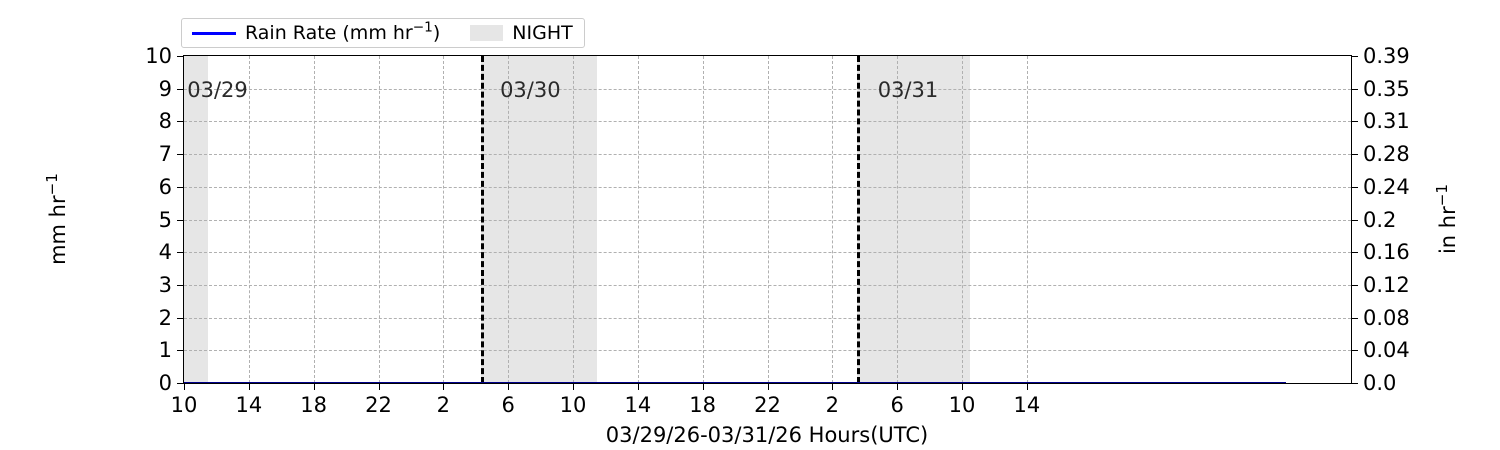 The width and height of the screenshot is (1500, 450). Describe the element at coordinates (1386, 284) in the screenshot. I see `y-axis-right-tick-label: 0.12` at that location.